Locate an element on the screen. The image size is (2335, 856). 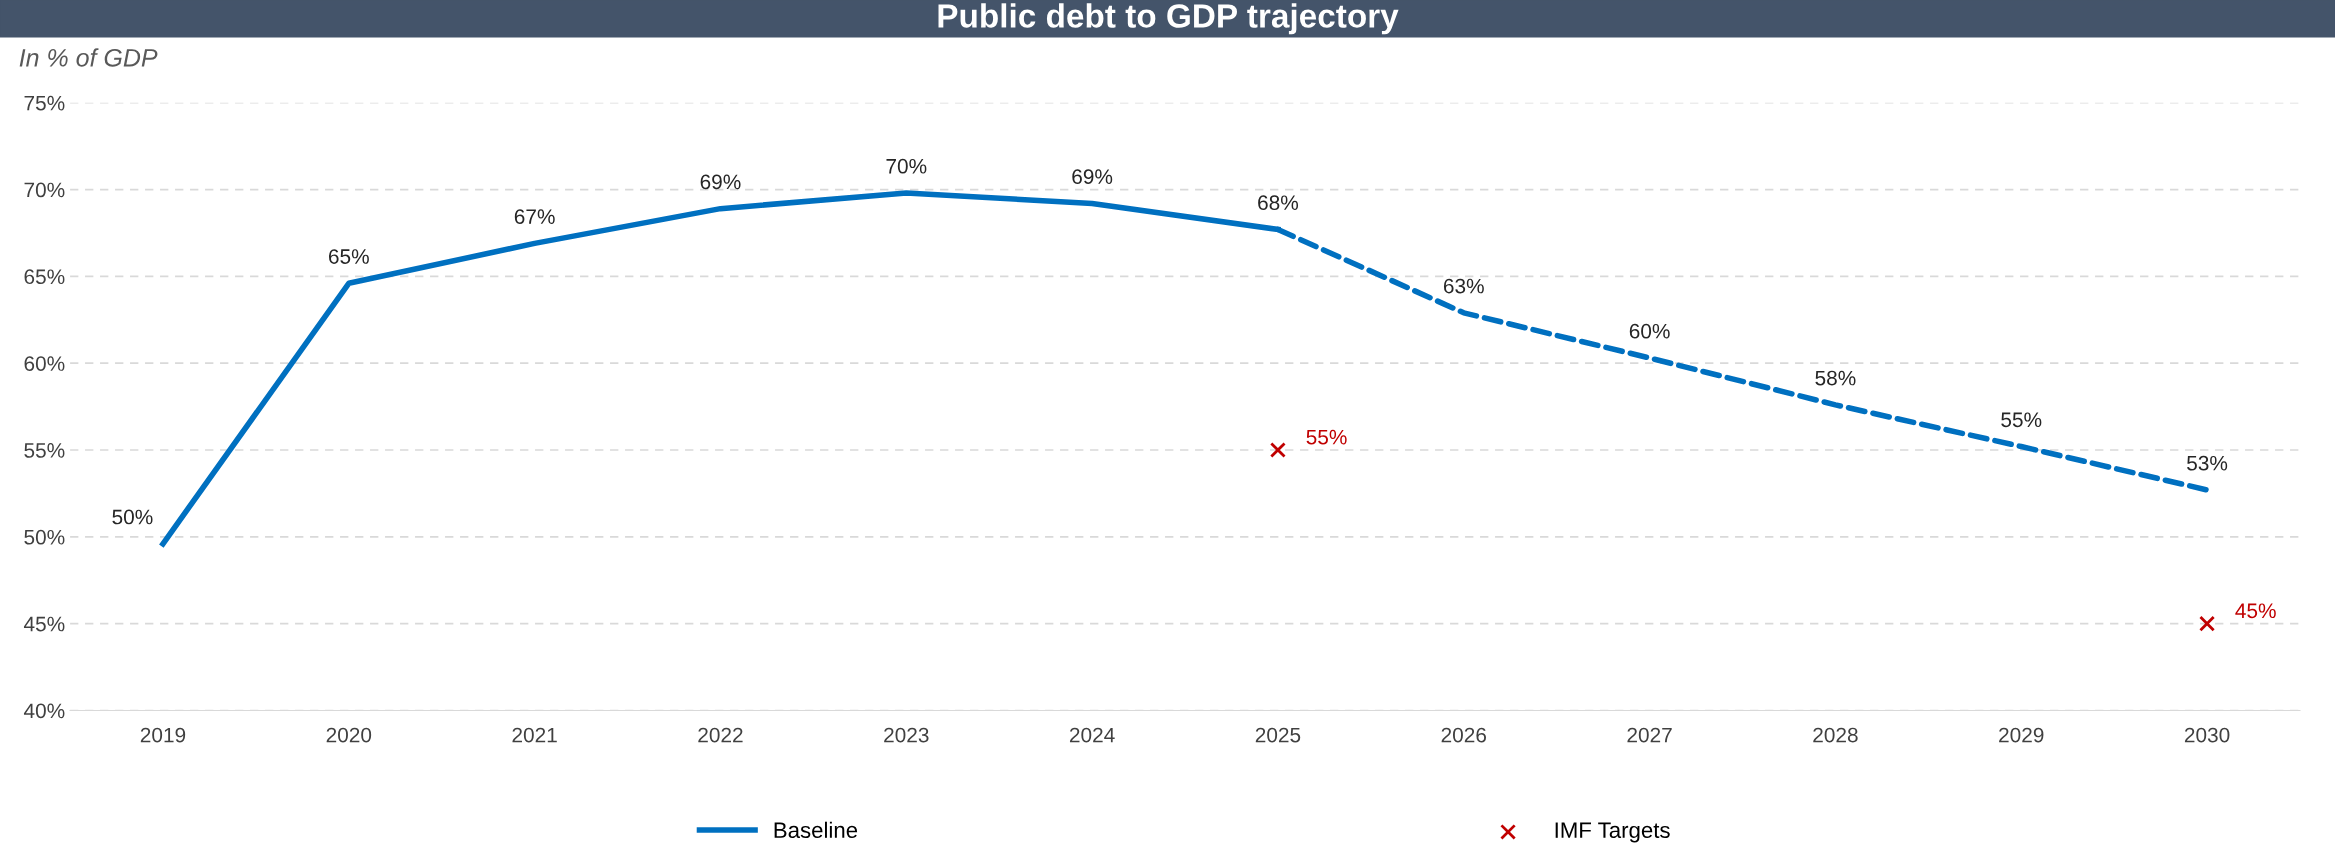
x-tick-label: 2024 is located at coordinates (1092, 735).